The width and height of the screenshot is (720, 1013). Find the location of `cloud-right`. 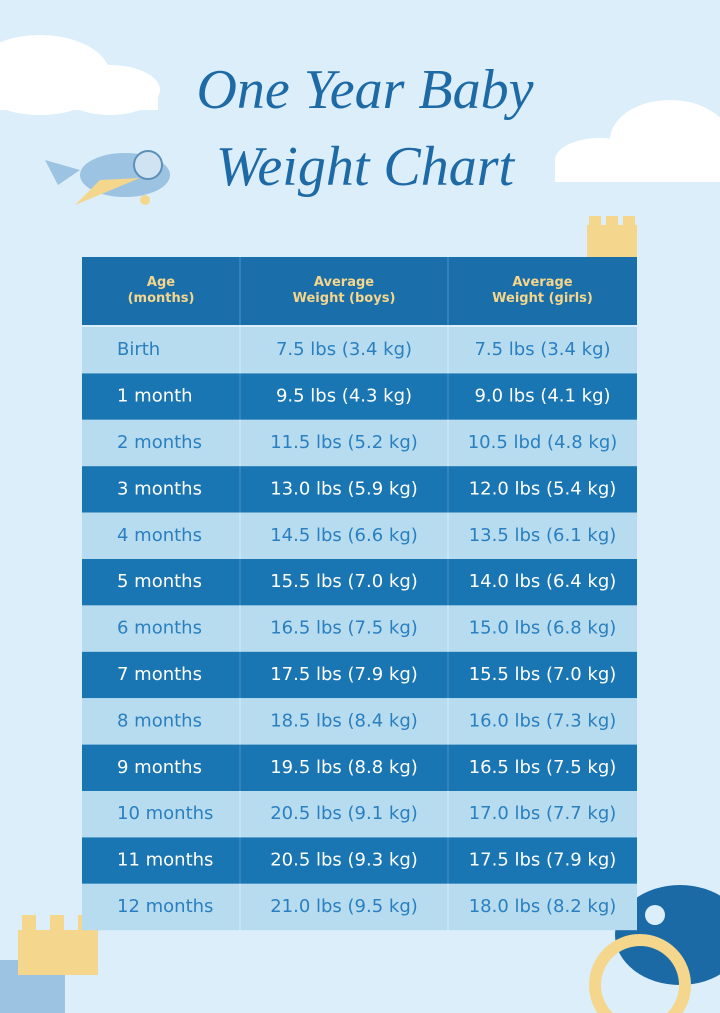

cloud-right is located at coordinates (637, 141).